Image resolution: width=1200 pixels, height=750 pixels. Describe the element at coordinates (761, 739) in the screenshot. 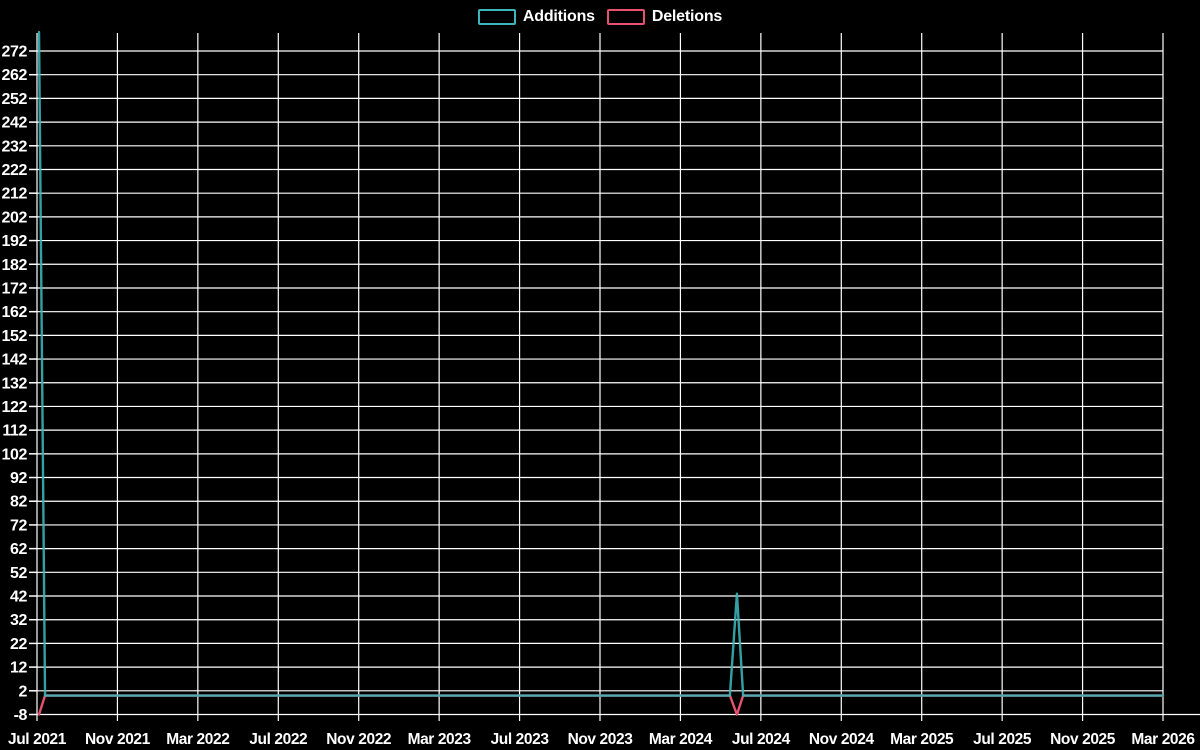

I see `x-tick-label: Jul 2024` at that location.